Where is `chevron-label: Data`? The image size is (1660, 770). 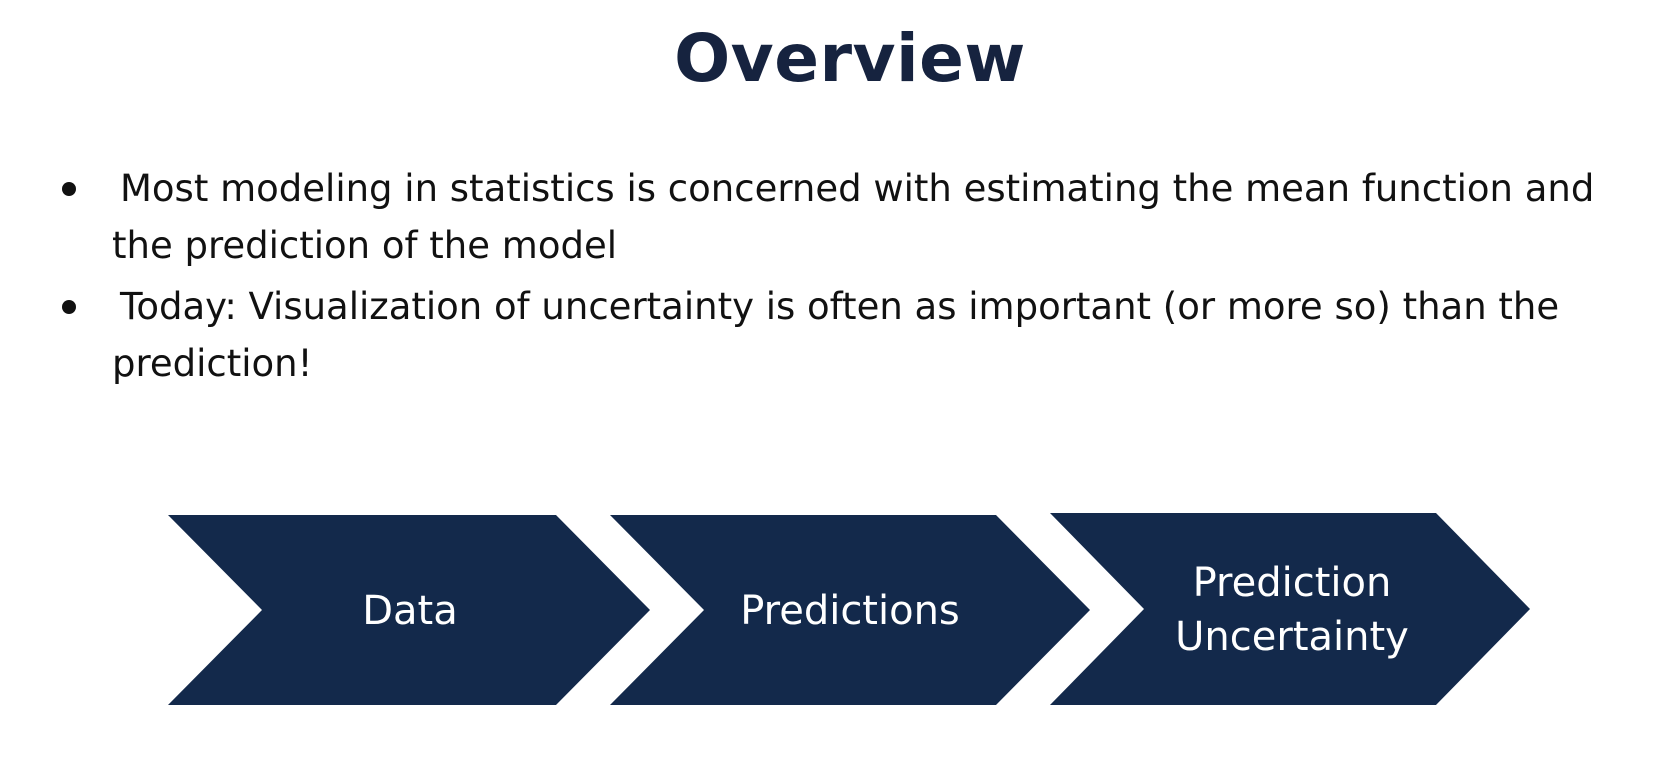 chevron-label: Data is located at coordinates (410, 611).